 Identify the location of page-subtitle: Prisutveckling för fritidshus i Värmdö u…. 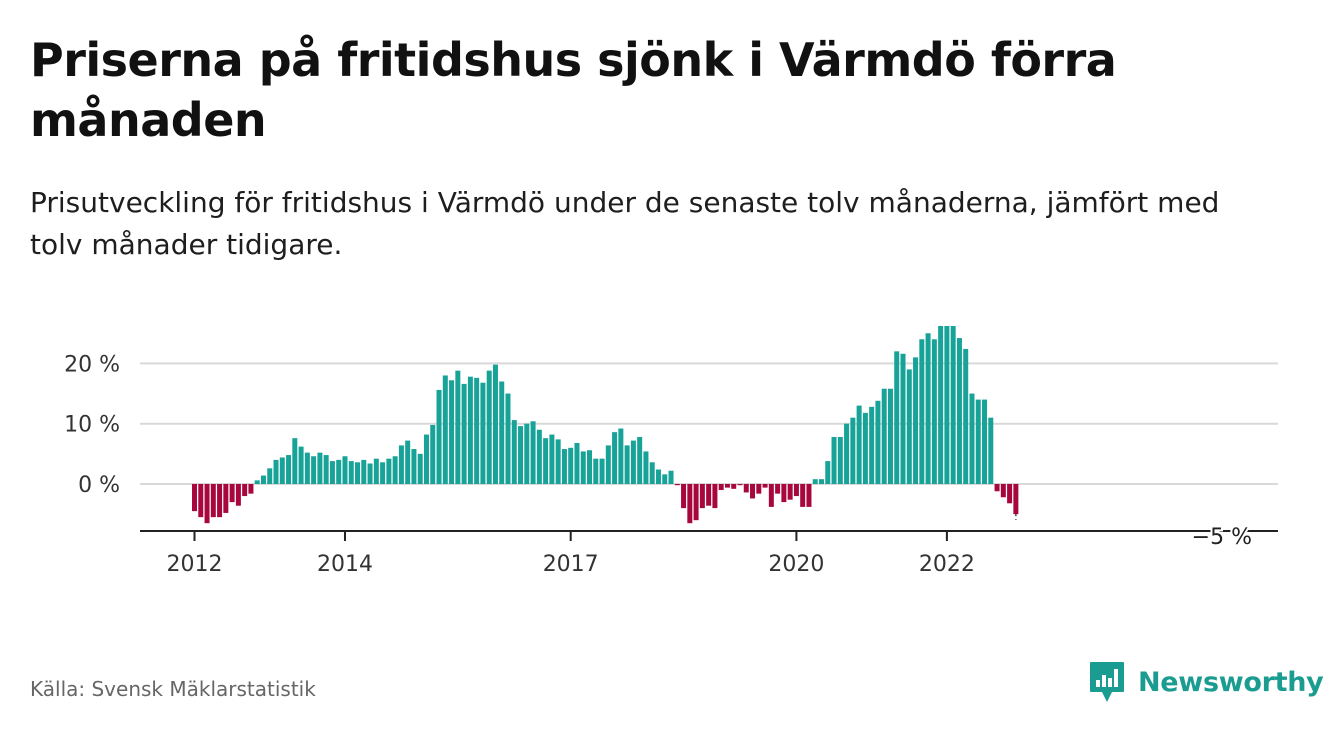
(625, 223).